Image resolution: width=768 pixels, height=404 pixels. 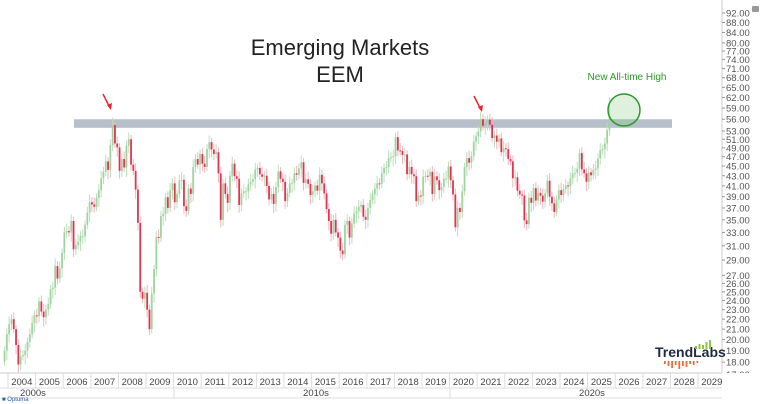 What do you see at coordinates (738, 157) in the screenshot?
I see `y-tick-label: 47.00` at bounding box center [738, 157].